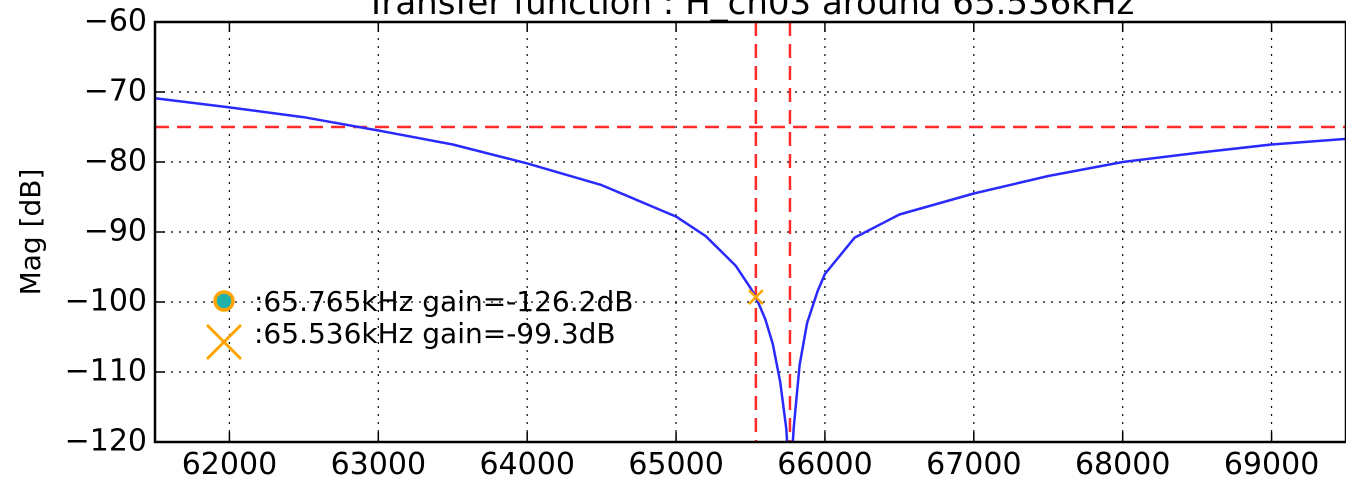 This screenshot has width=1346, height=480. I want to click on gain-x-marker, so click(755, 297).